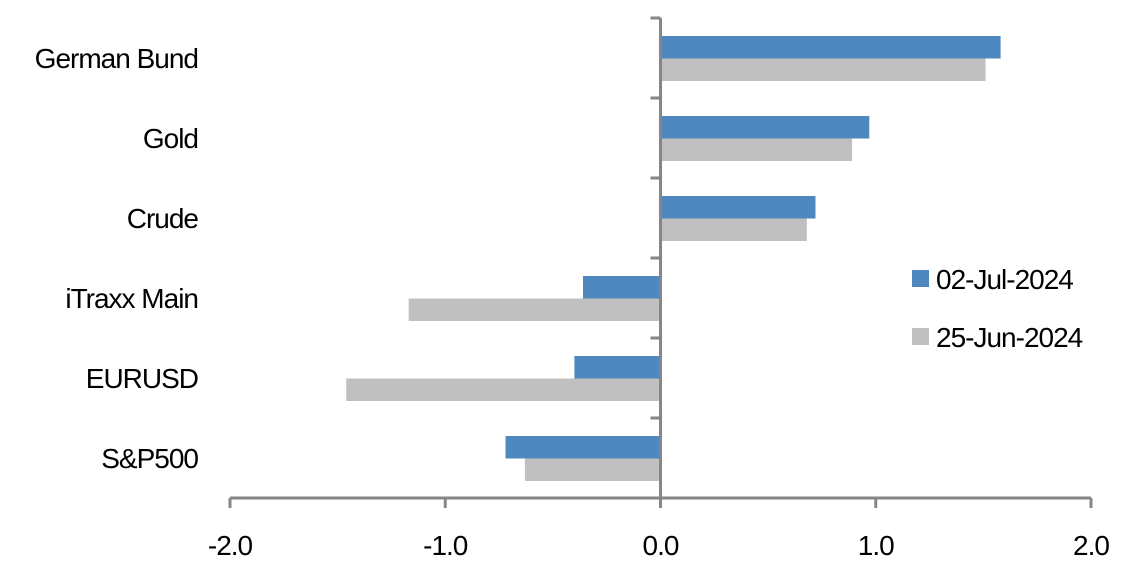  Describe the element at coordinates (1004, 279) in the screenshot. I see `legend-label: 02-Jul-2024` at that location.